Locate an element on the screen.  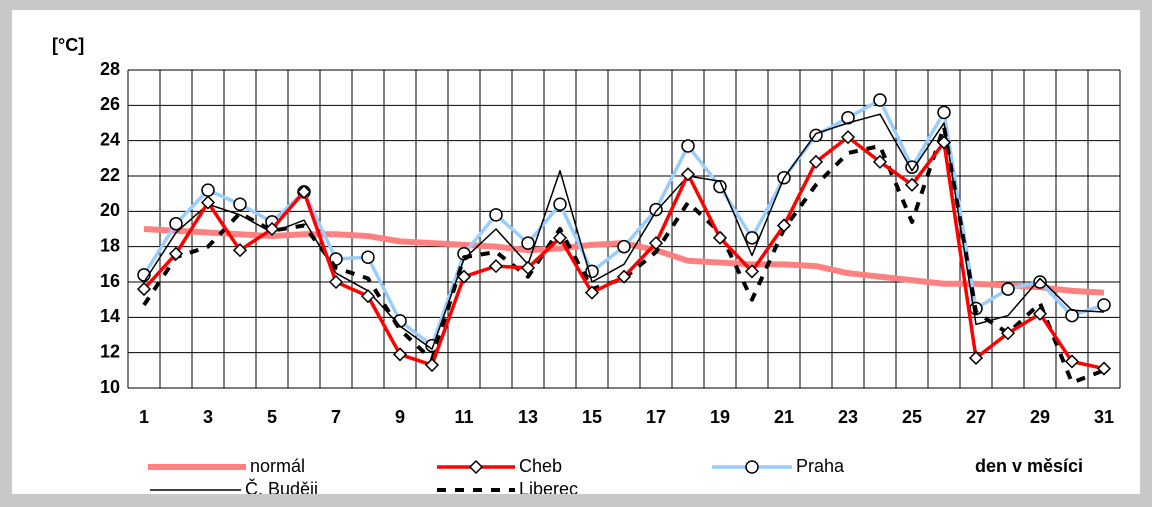
x-tick-label: 29 is located at coordinates (1040, 417).